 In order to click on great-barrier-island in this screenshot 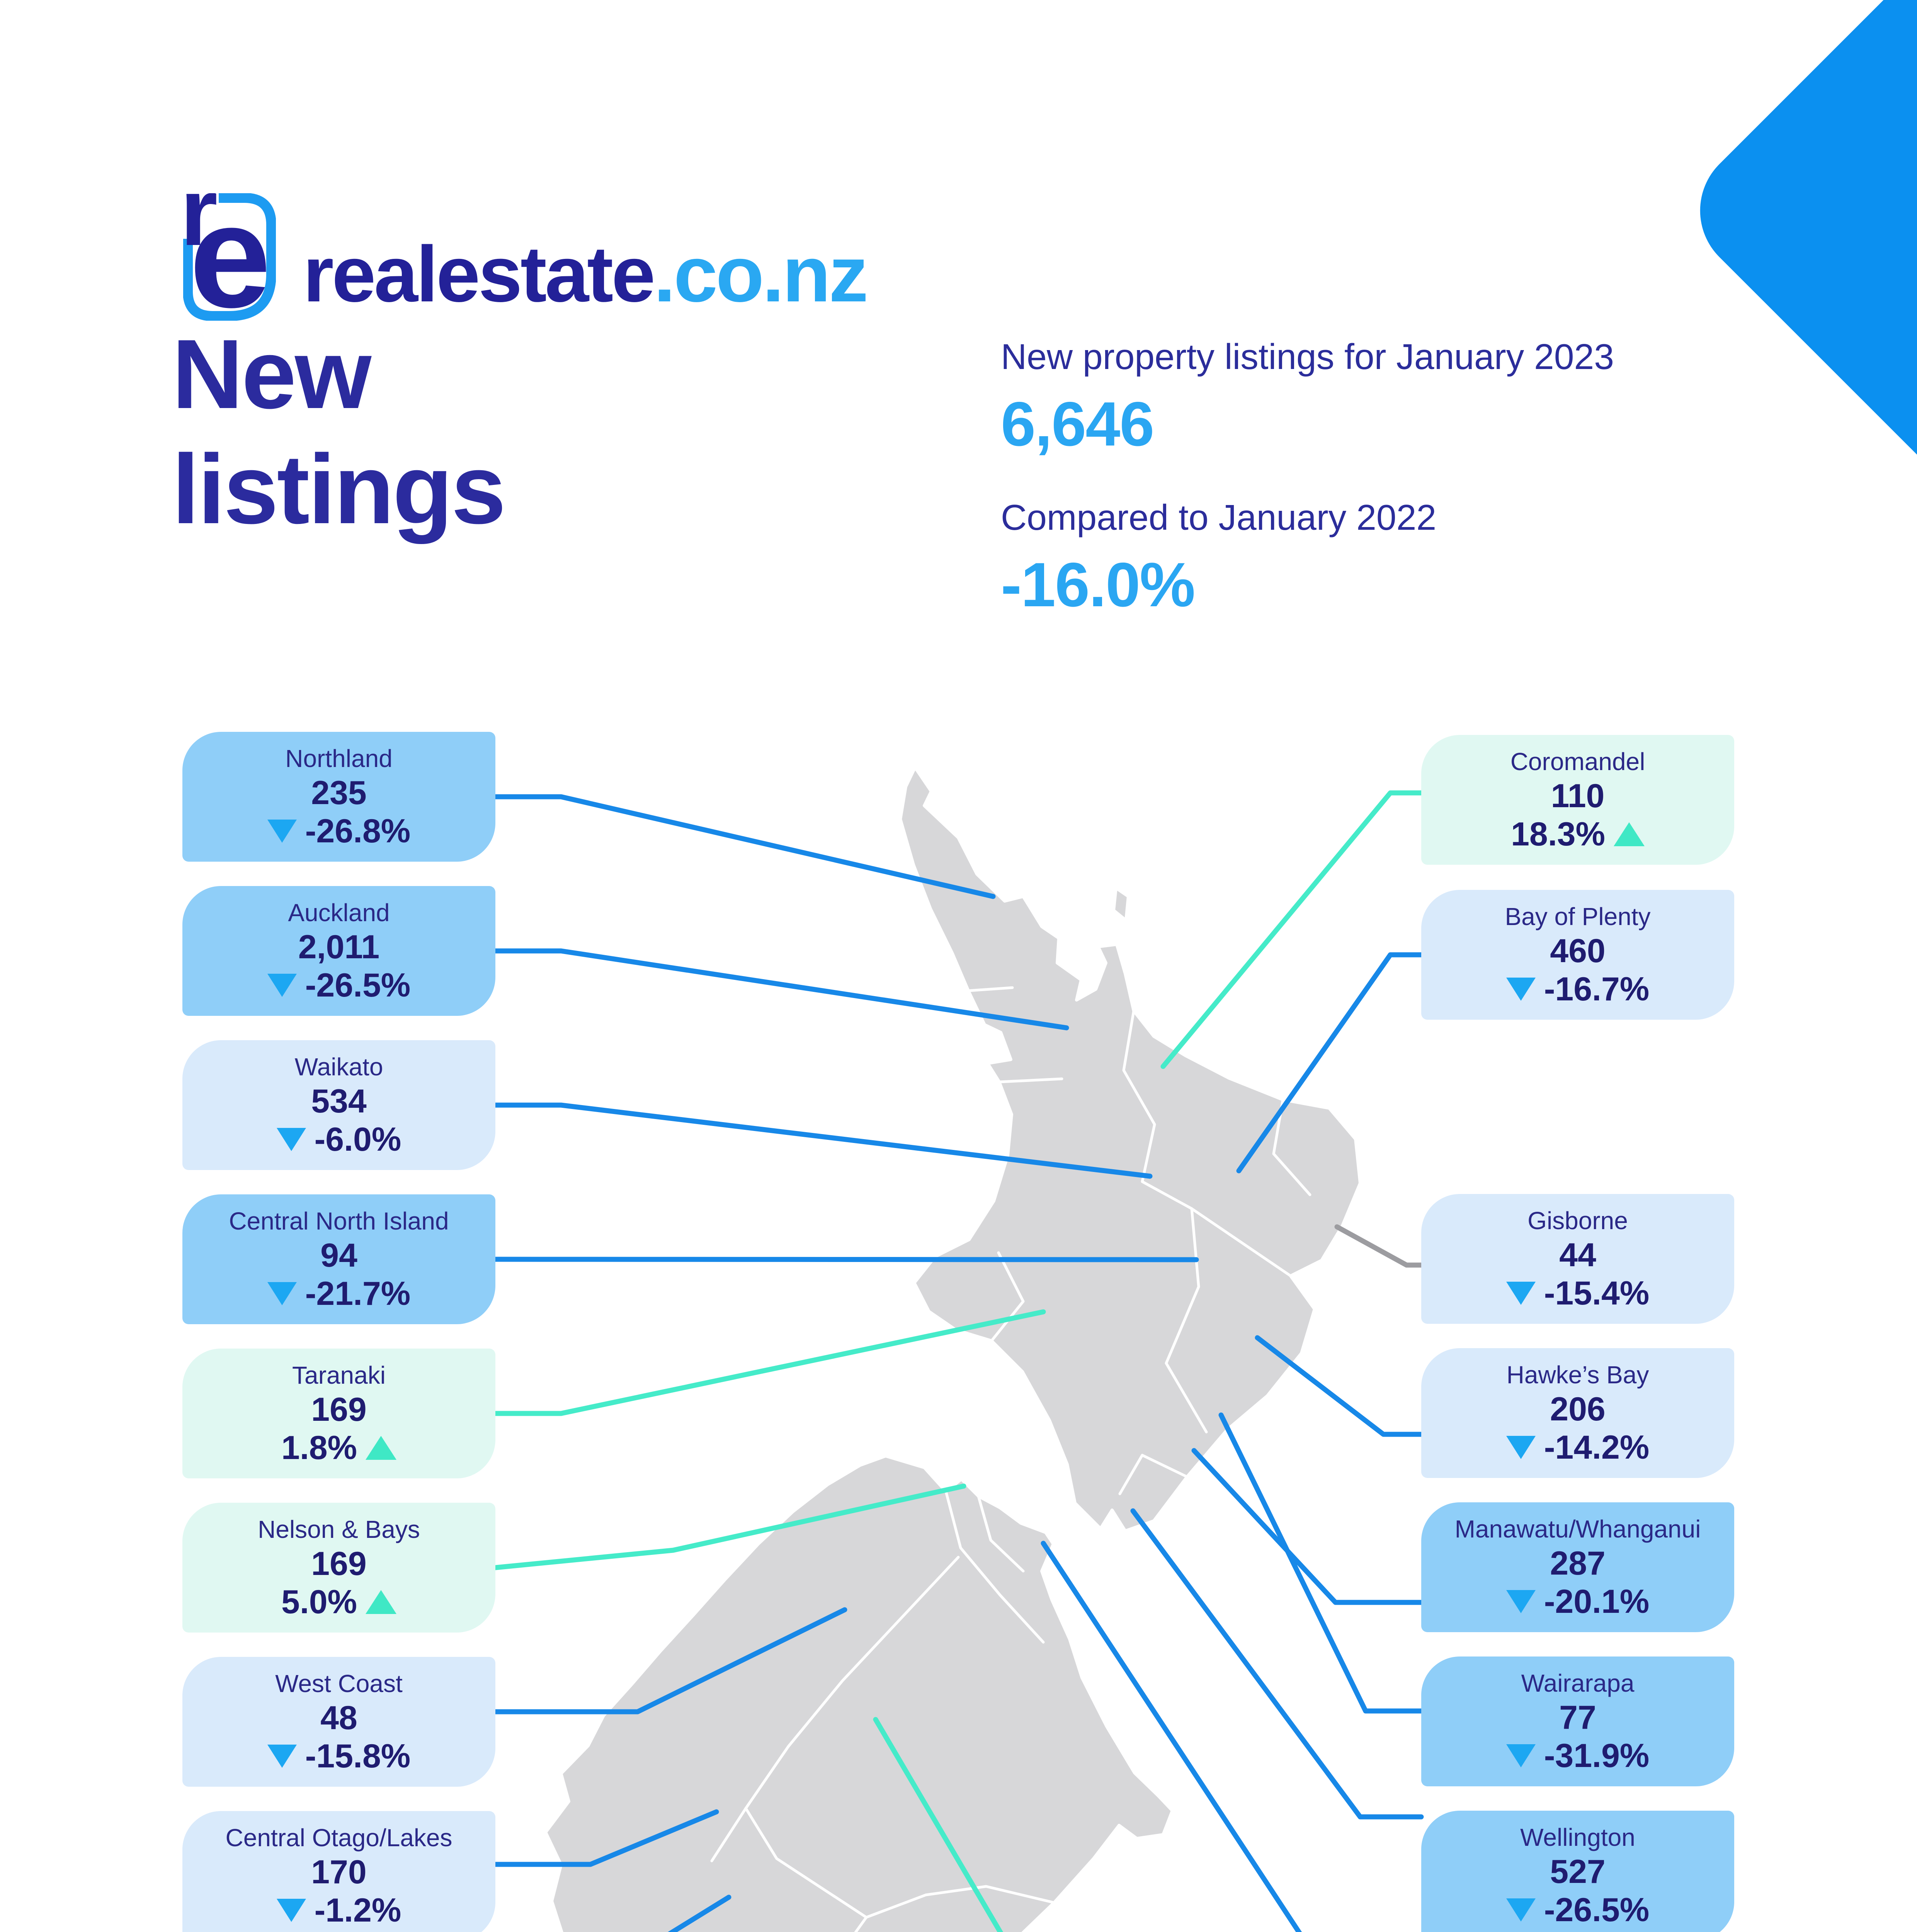, I will do `click(1121, 904)`.